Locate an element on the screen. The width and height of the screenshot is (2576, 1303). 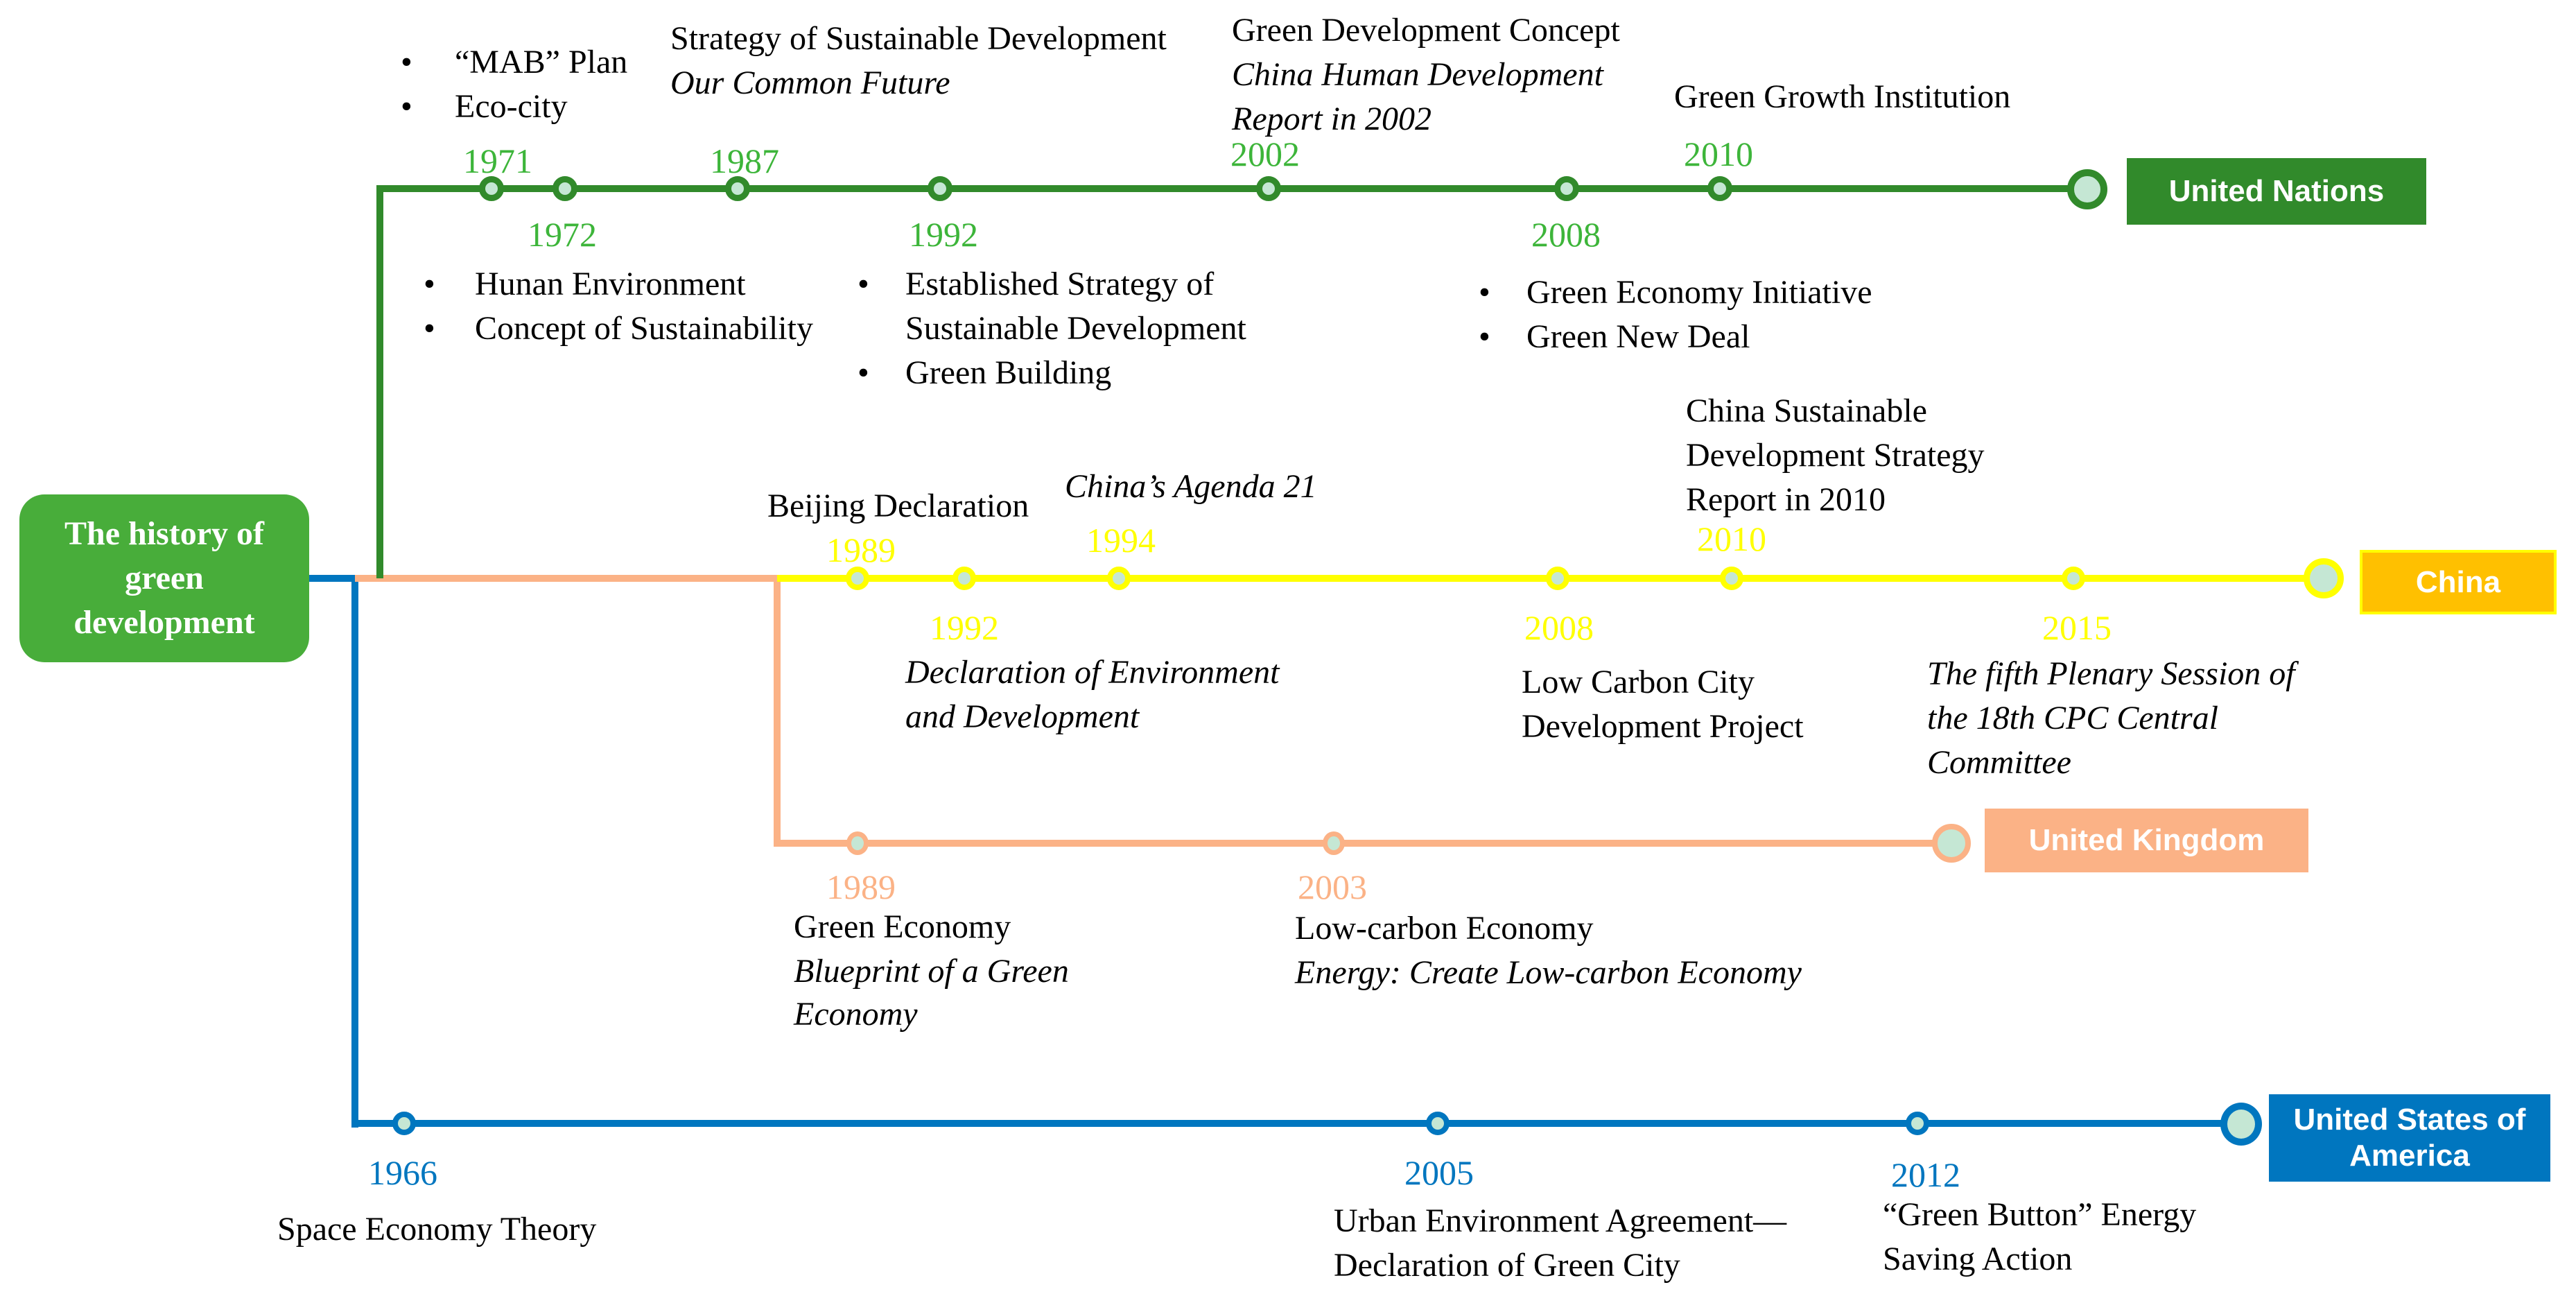
year-label: 1966 is located at coordinates (402, 1173).